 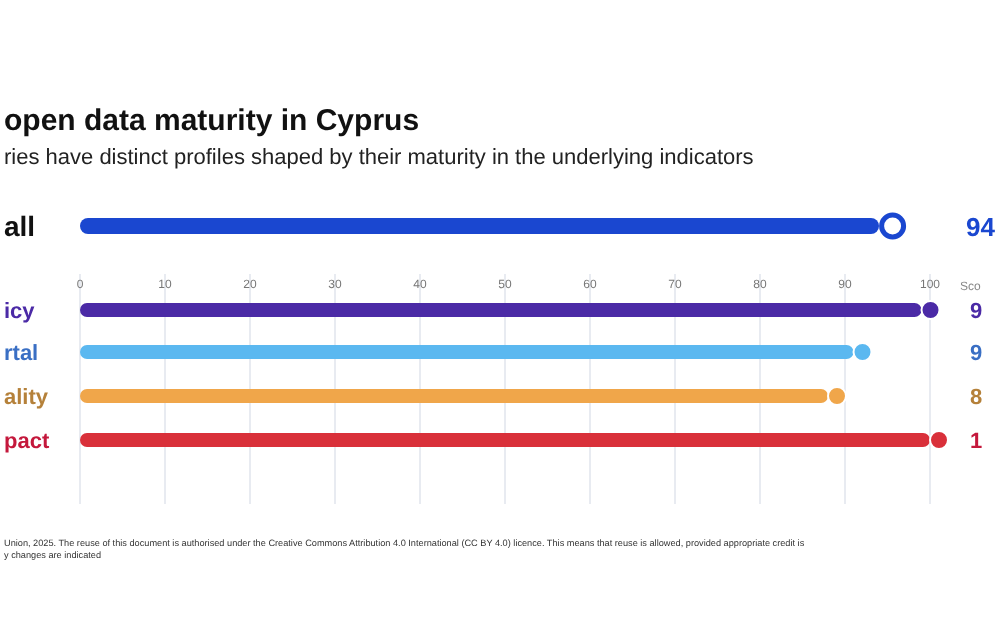 I want to click on y-tick-label: rtal, so click(x=21, y=354).